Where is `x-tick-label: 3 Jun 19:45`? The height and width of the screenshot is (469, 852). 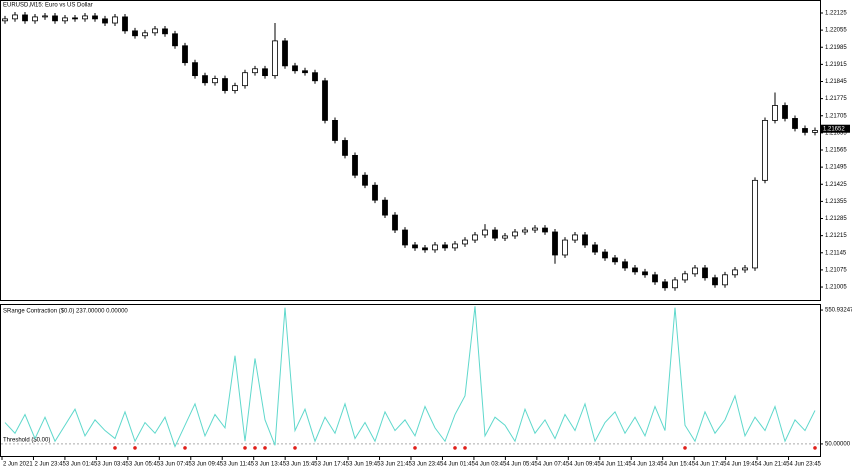 x-tick-label: 3 Jun 19:45 is located at coordinates (365, 465).